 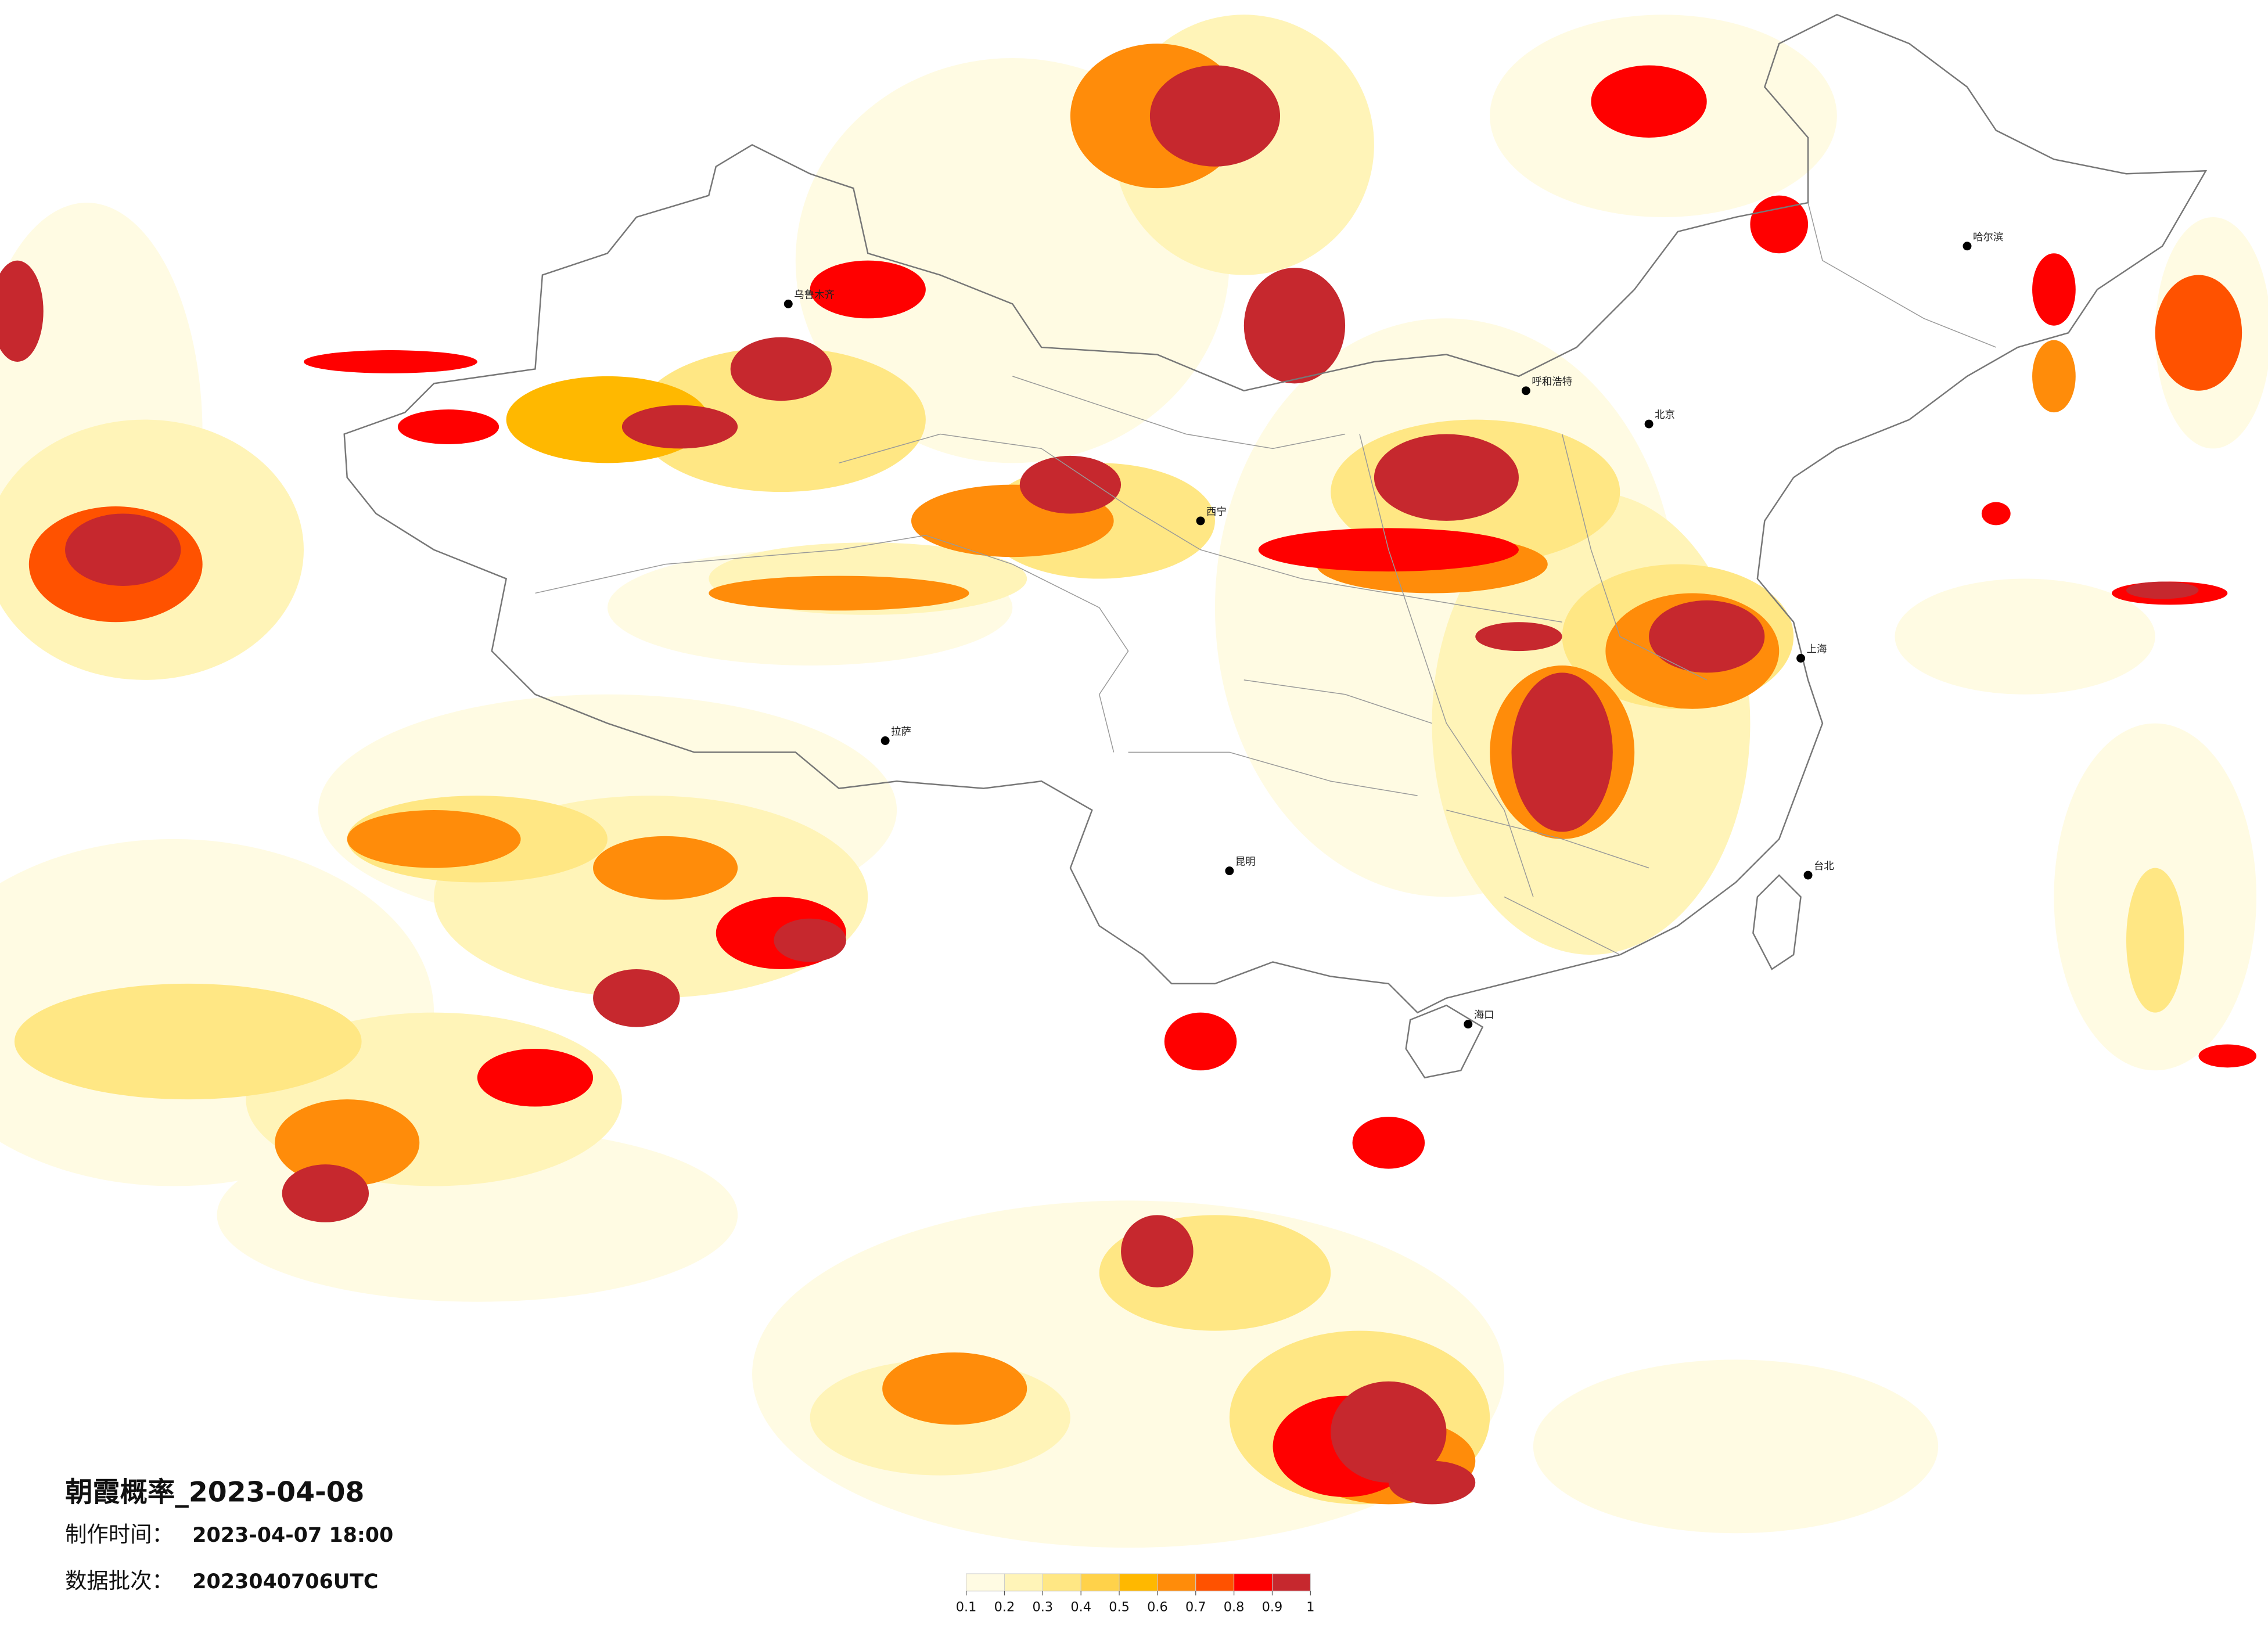 What do you see at coordinates (1234, 1607) in the screenshot?
I see `legend-tick-label: 0.8` at bounding box center [1234, 1607].